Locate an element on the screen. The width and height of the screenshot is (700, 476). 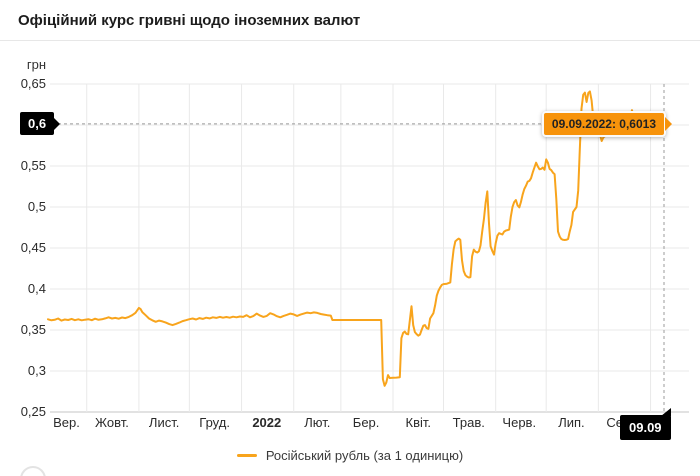
x-tick-label: Лист. is located at coordinates (164, 422).